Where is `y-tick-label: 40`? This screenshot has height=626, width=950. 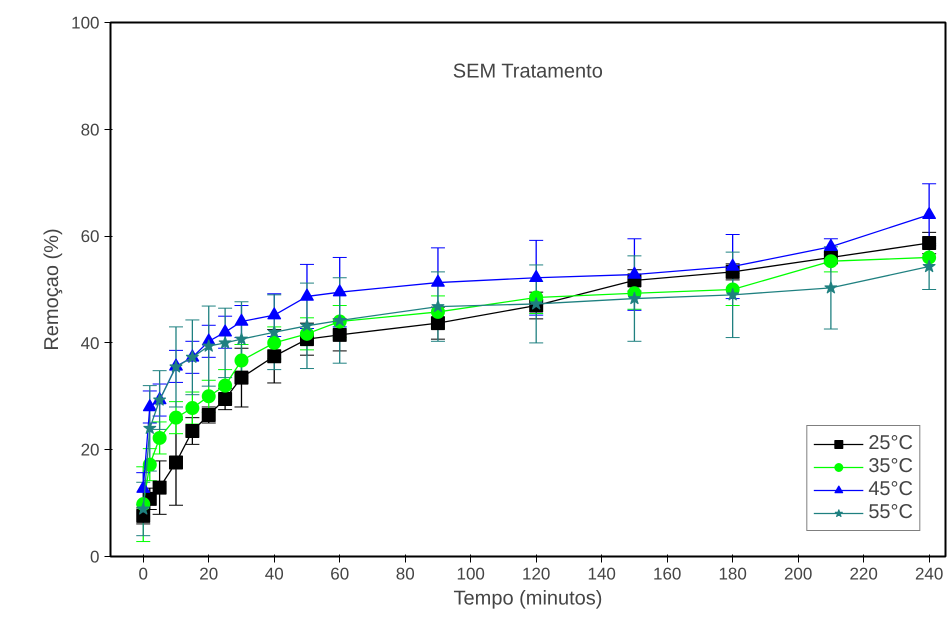 y-tick-label: 40 is located at coordinates (90, 343).